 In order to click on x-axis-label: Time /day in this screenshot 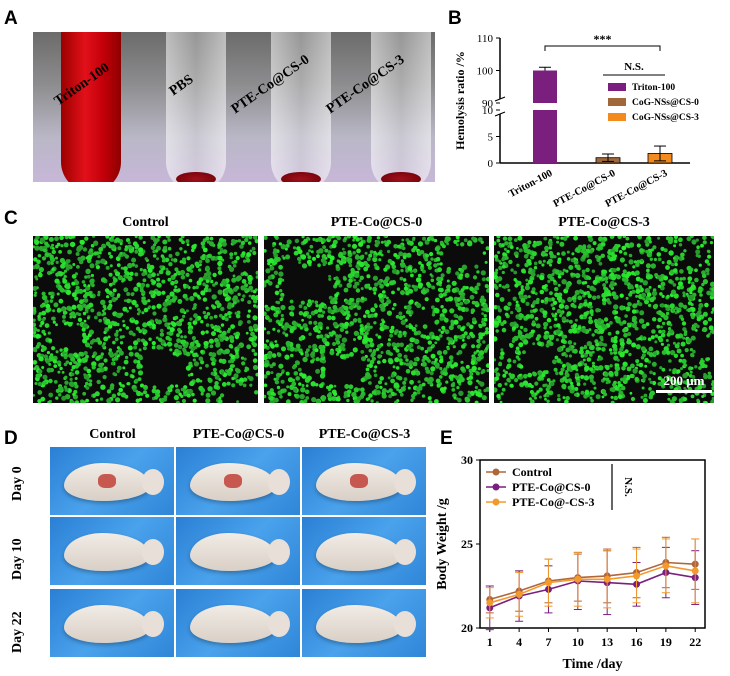, I will do `click(592, 664)`.